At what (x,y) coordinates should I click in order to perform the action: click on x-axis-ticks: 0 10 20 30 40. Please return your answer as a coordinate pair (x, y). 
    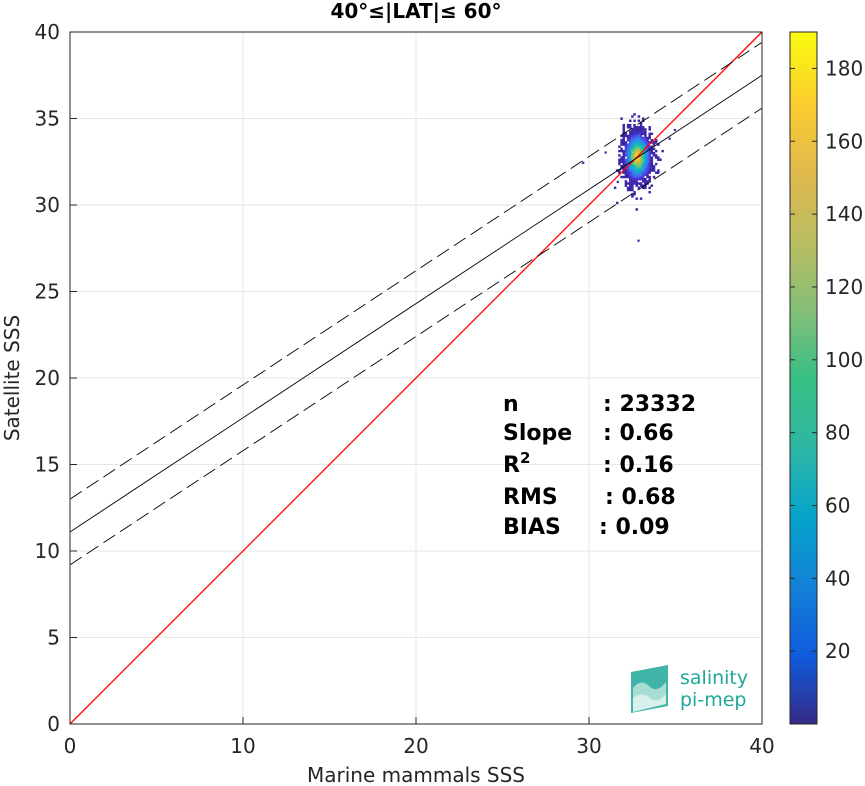
    Looking at the image, I should click on (419, 737).